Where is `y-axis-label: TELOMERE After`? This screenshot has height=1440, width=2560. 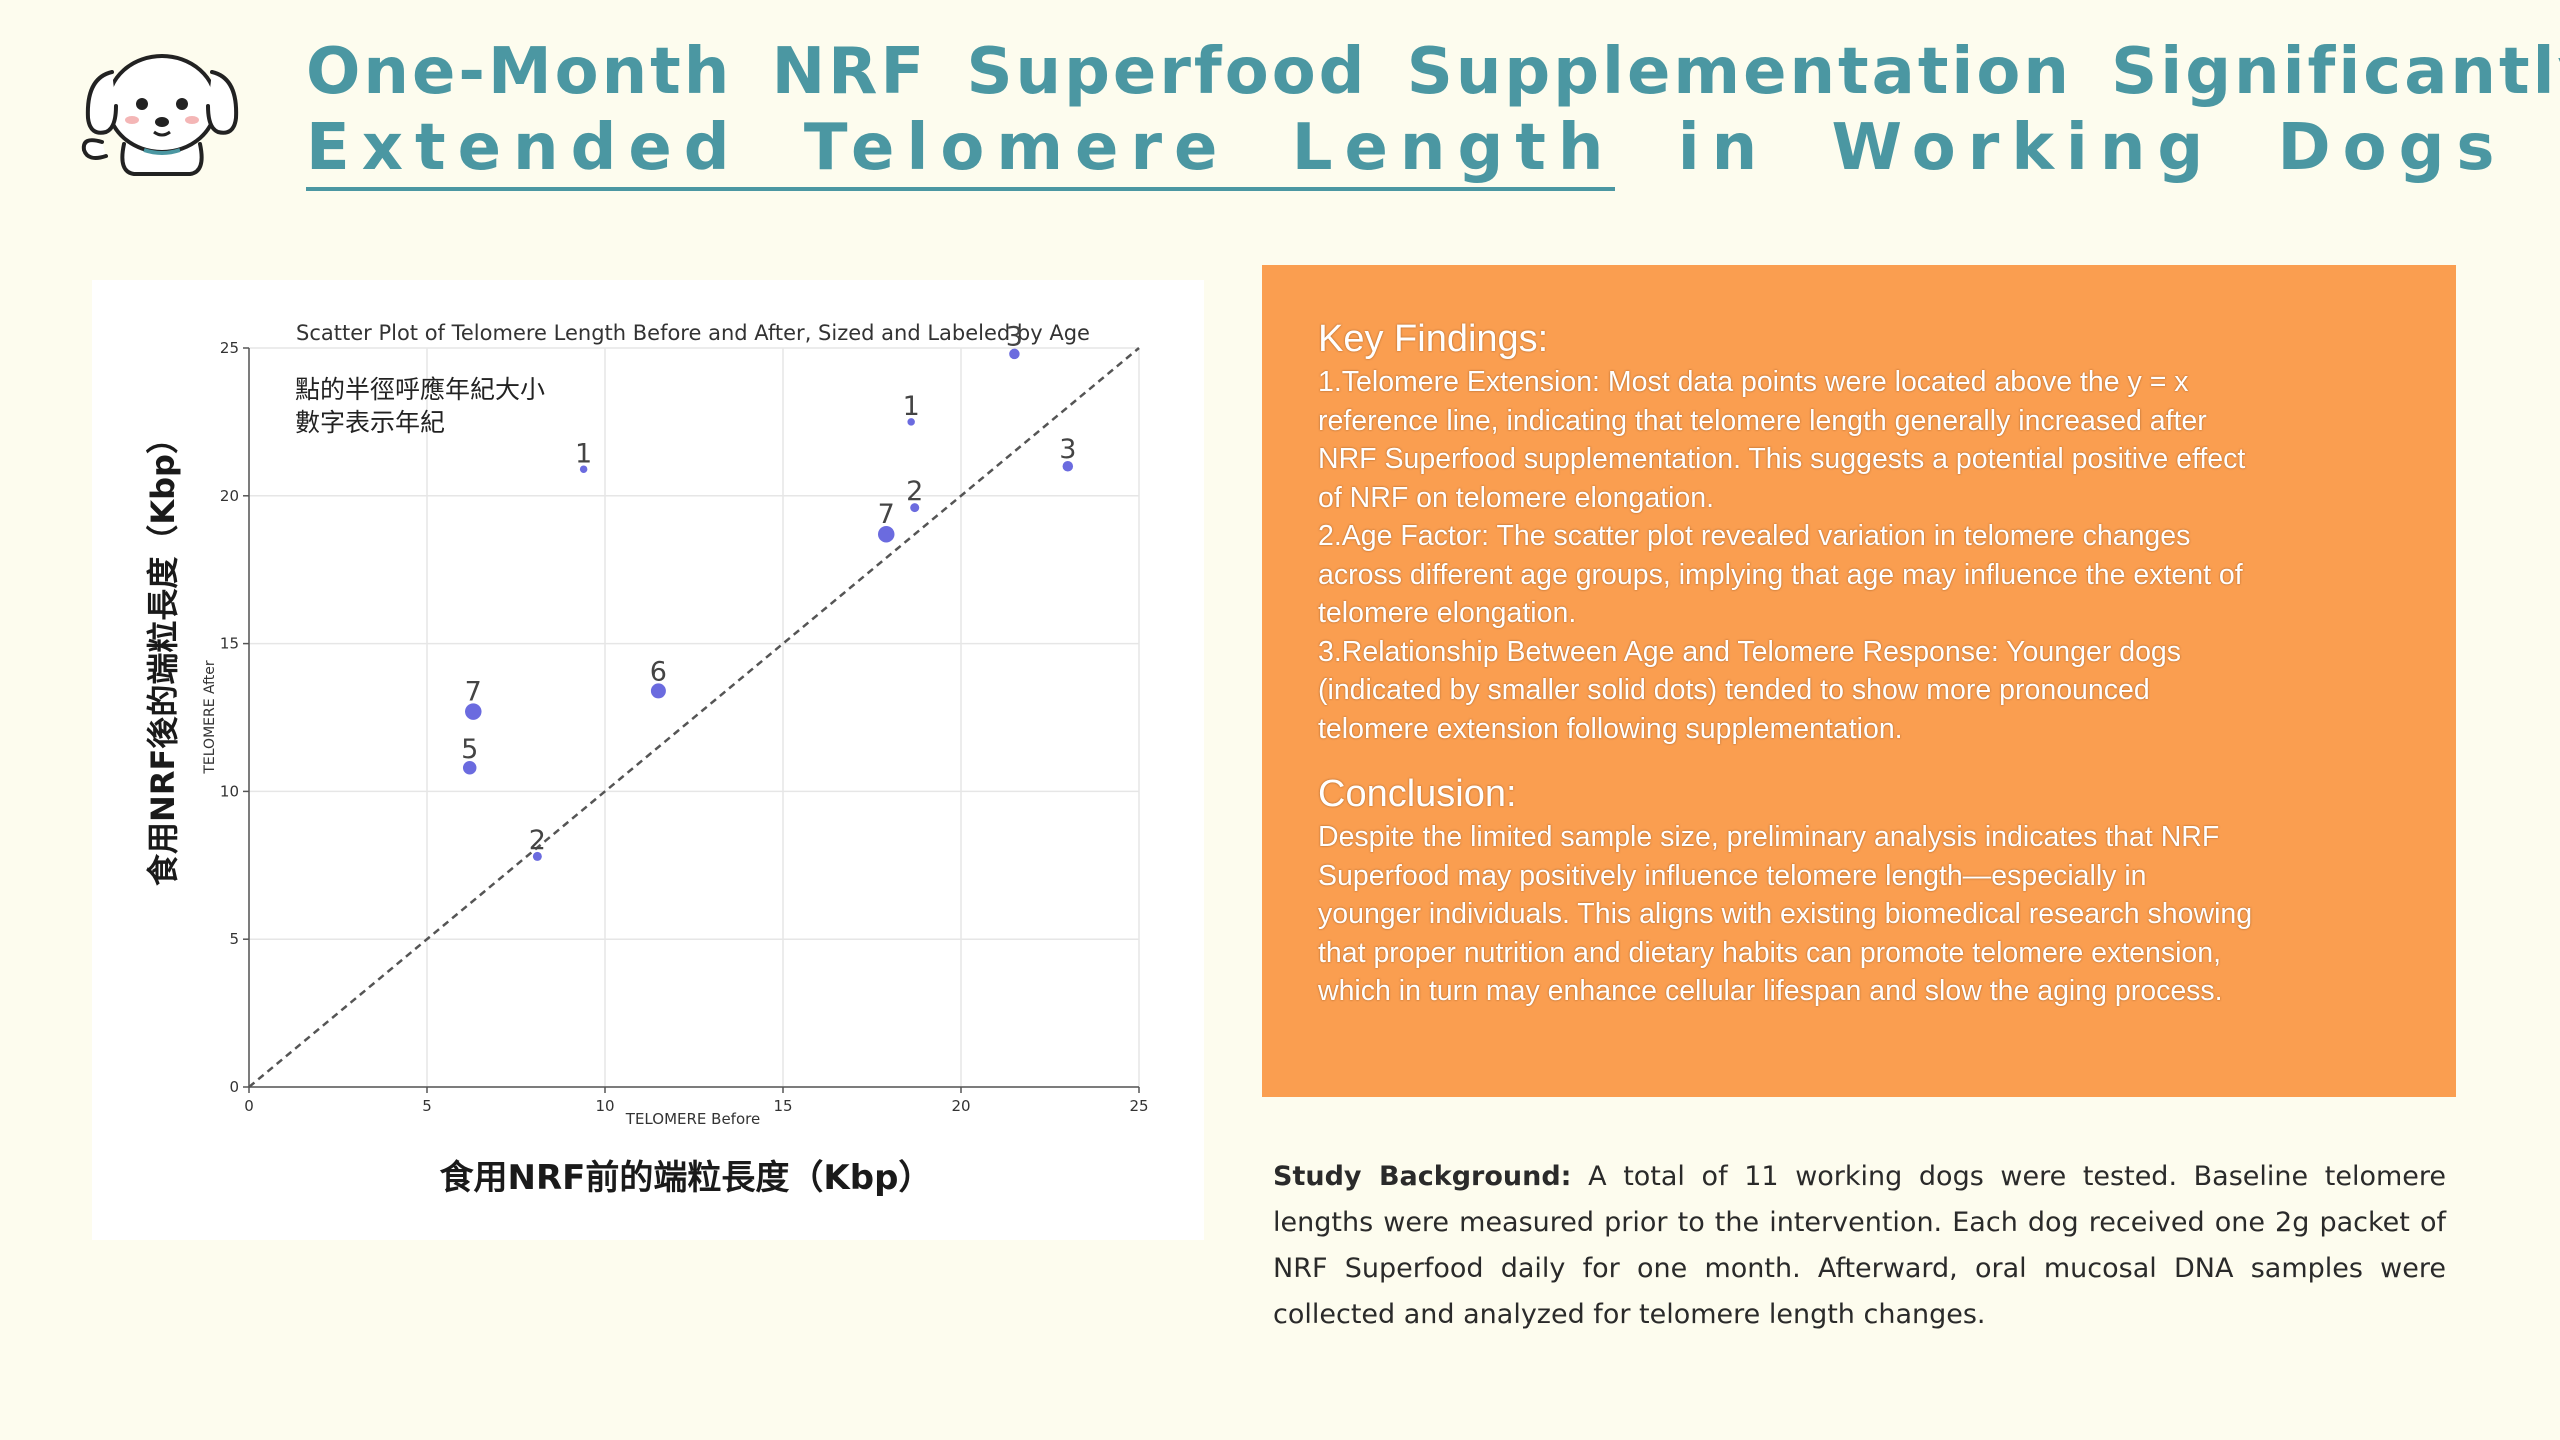 y-axis-label: TELOMERE After is located at coordinates (210, 717).